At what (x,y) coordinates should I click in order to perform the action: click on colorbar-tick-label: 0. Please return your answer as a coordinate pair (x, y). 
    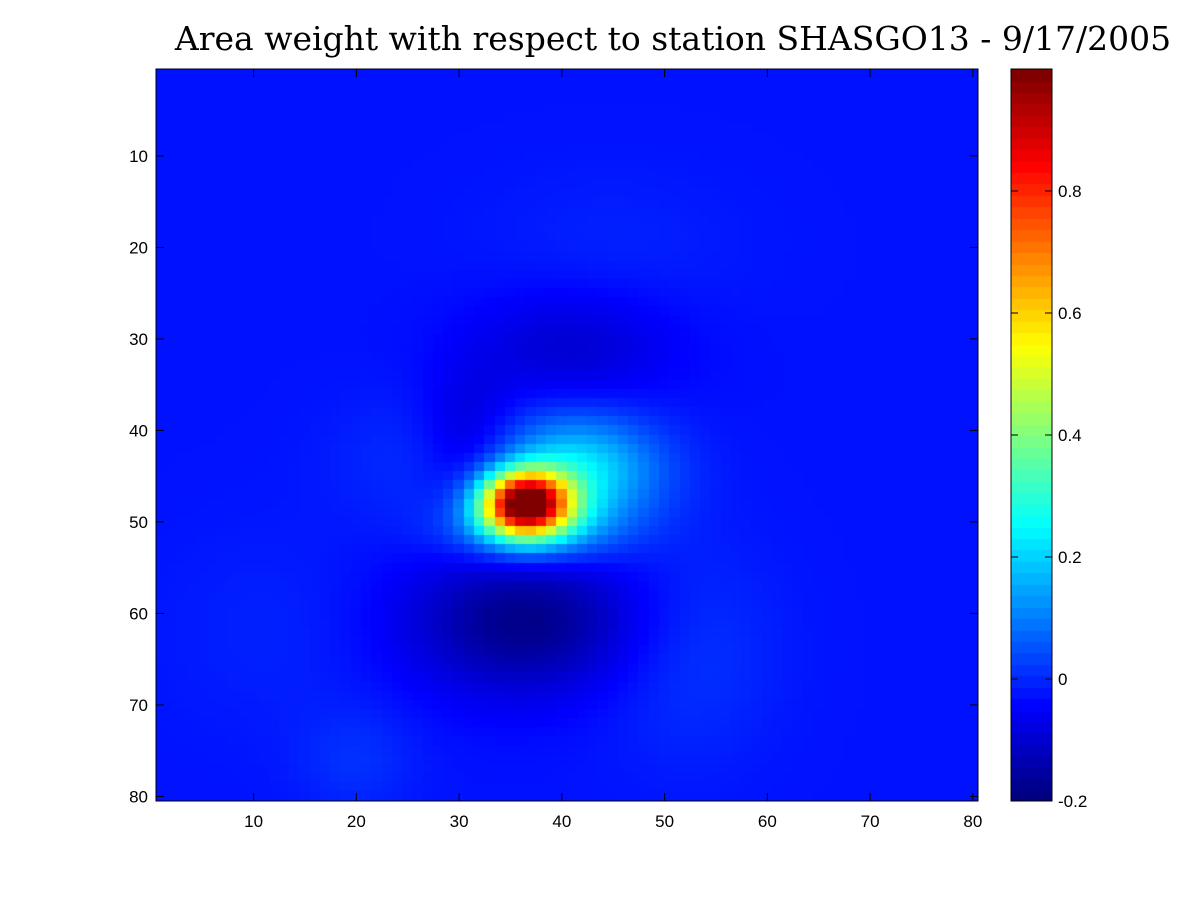
    Looking at the image, I should click on (1062, 679).